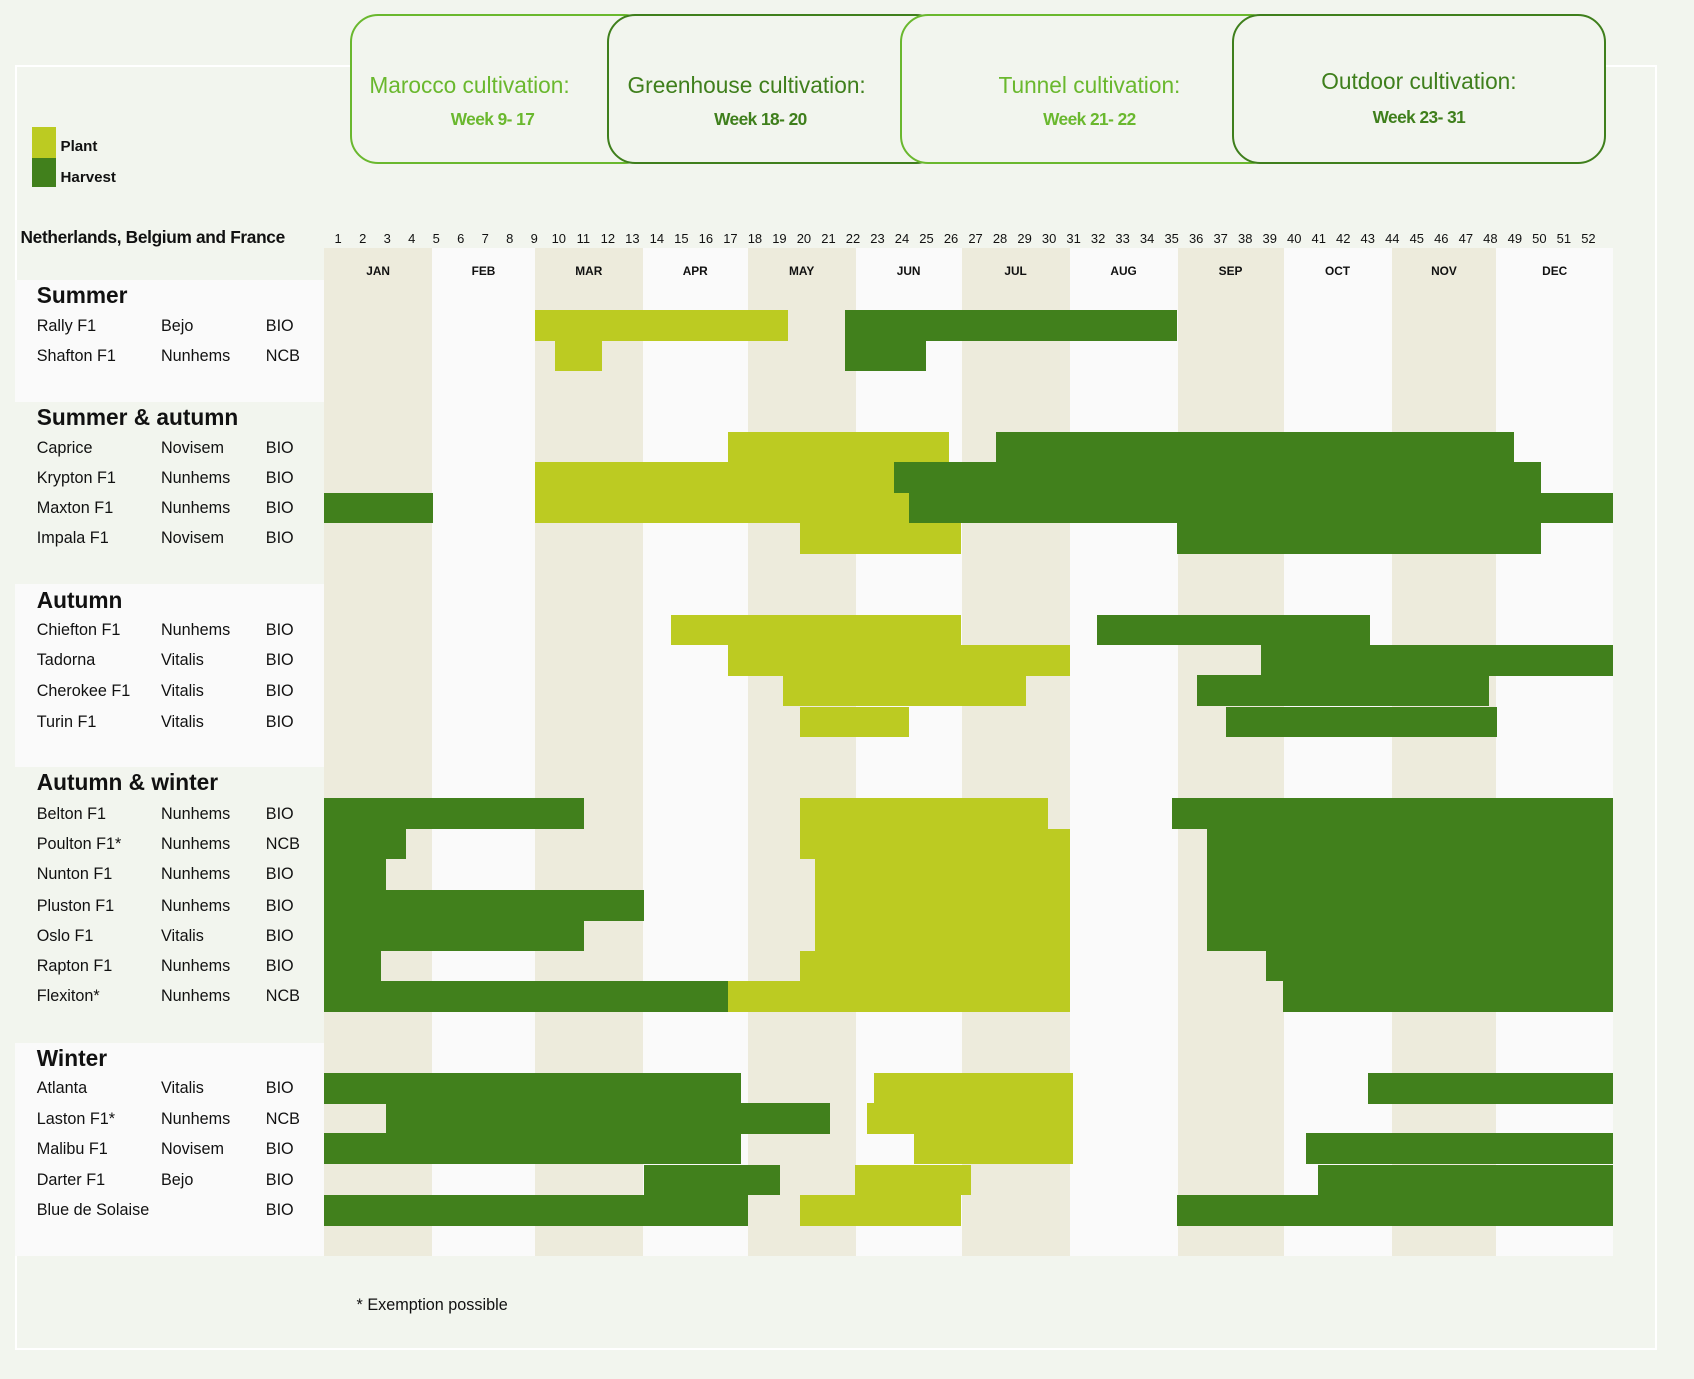 This screenshot has width=1694, height=1379. What do you see at coordinates (93, 1210) in the screenshot?
I see `variety-name: Blue de Solaise` at bounding box center [93, 1210].